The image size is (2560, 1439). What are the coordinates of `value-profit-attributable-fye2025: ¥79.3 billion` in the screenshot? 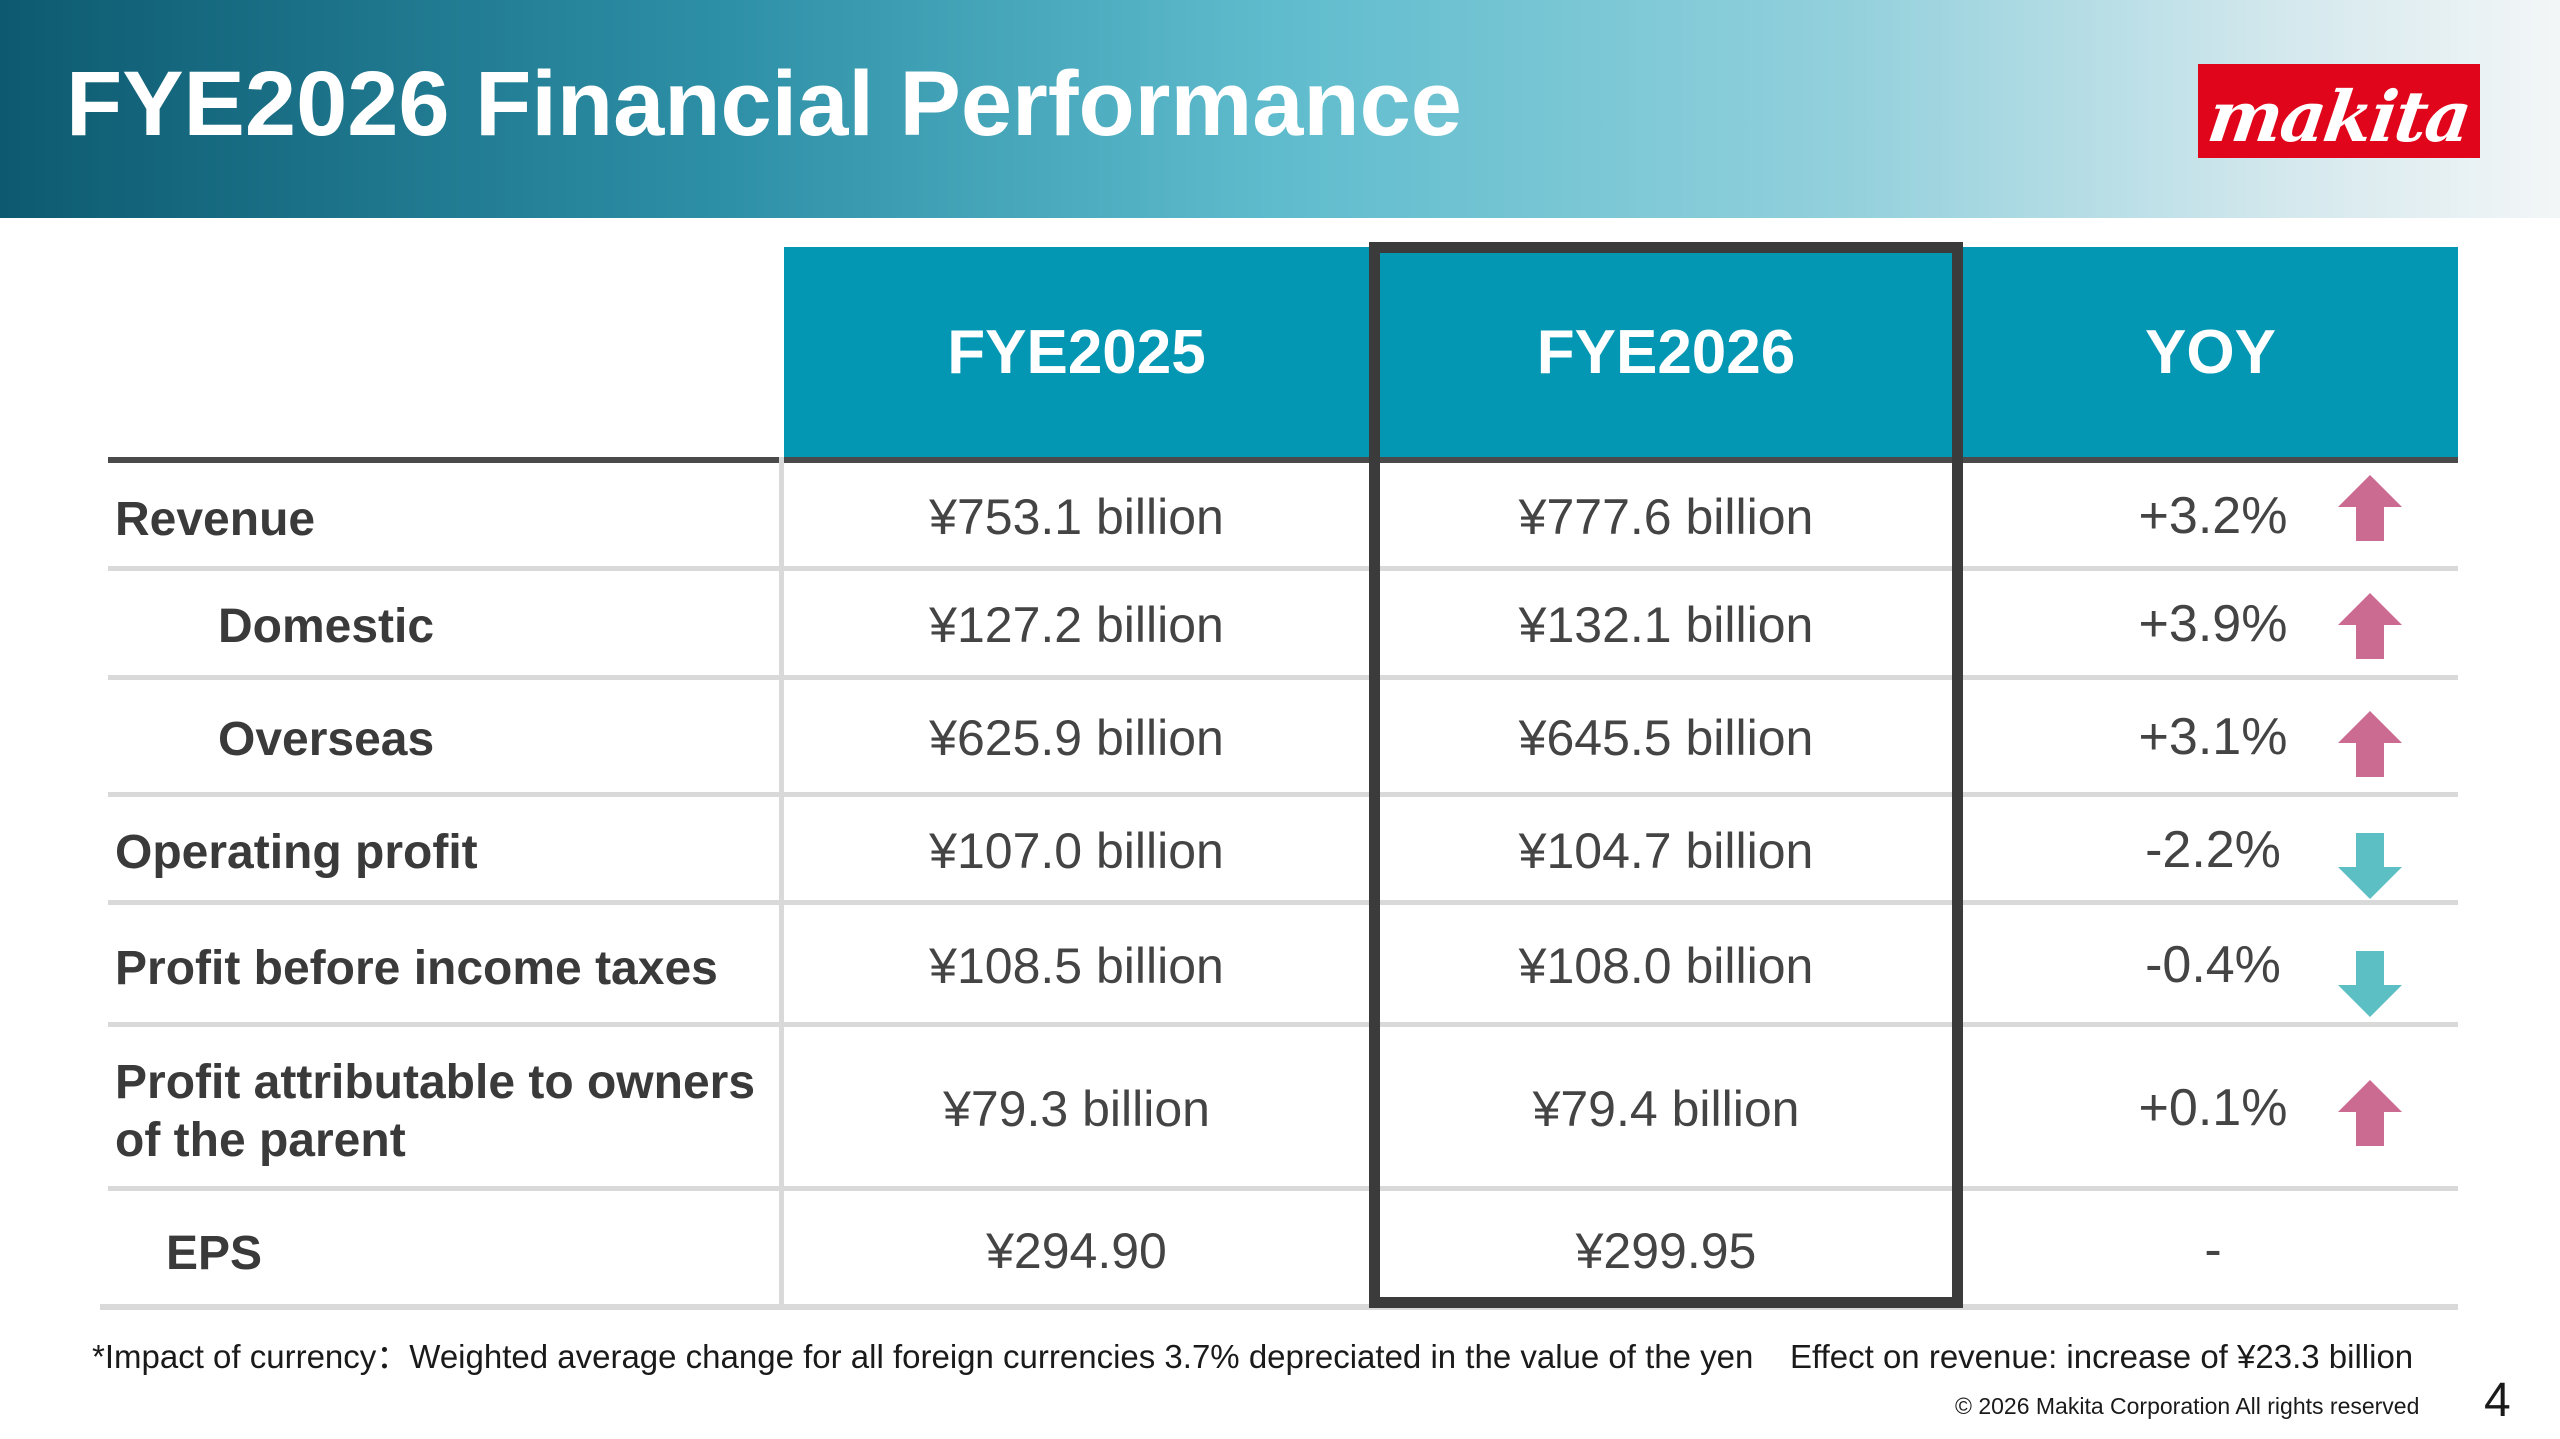 It's located at (1076, 1109).